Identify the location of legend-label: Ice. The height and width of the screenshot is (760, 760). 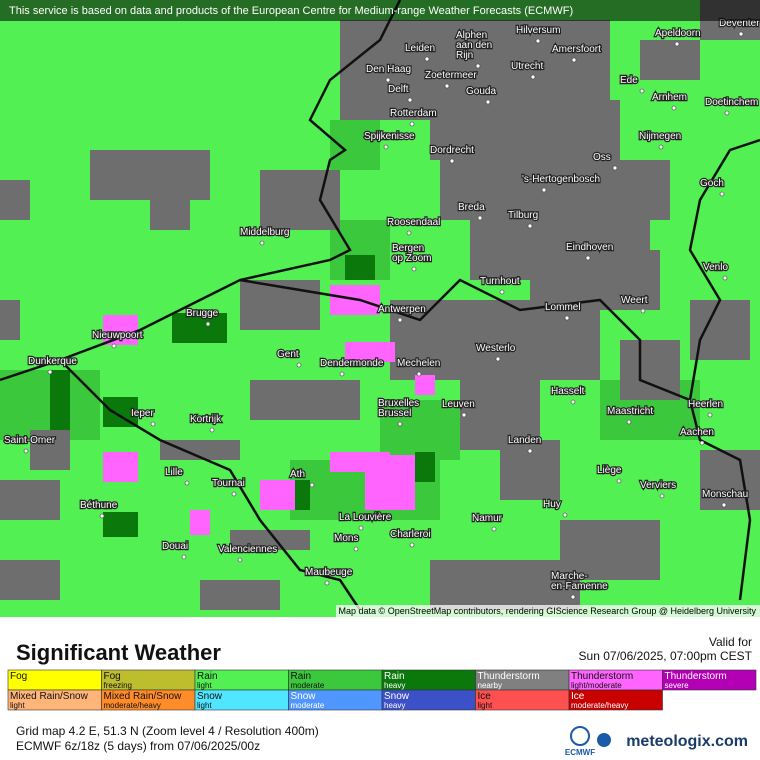
(578, 696).